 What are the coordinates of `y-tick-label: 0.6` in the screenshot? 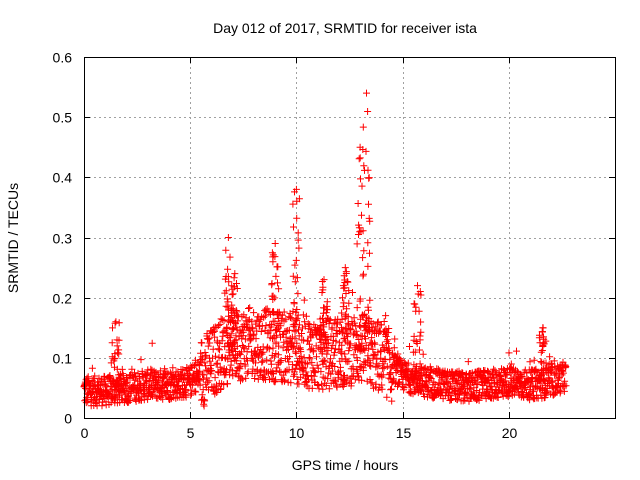 It's located at (63, 58).